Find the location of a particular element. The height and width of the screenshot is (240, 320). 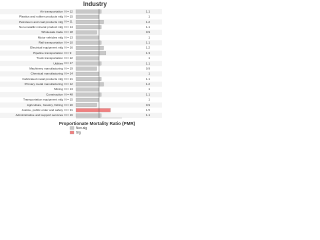

category-label: Petroleum and coal products mfg is located at coordinates (41, 22).